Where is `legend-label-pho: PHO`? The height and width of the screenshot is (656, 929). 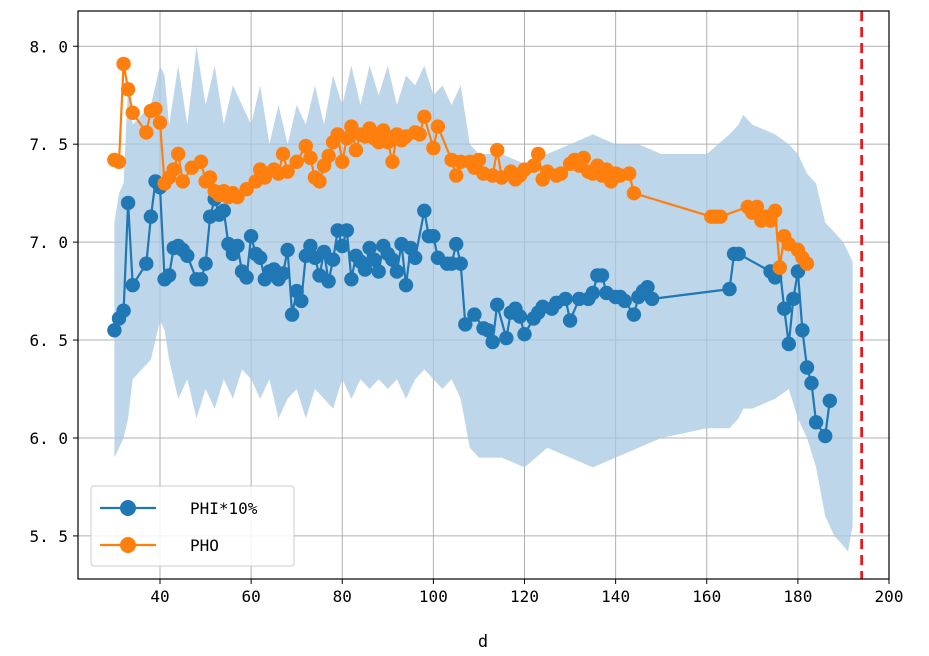
legend-label-pho: PHO is located at coordinates (204, 545).